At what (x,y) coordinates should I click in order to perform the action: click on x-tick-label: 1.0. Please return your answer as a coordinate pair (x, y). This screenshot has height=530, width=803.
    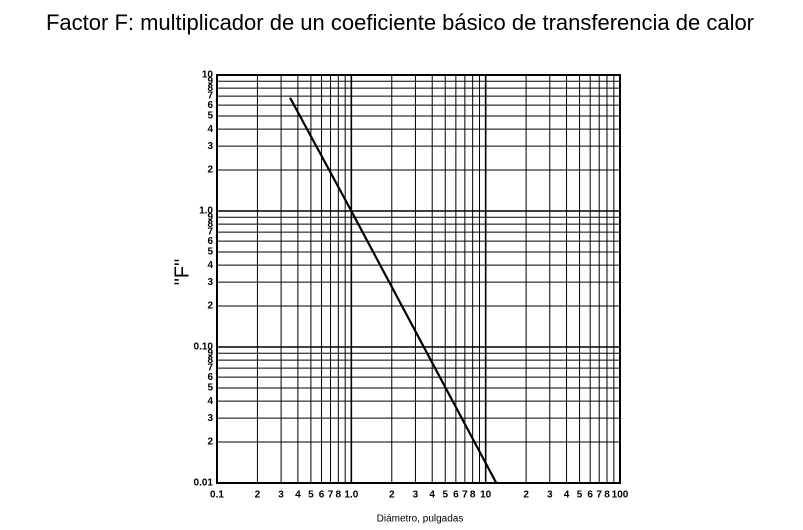
    Looking at the image, I should click on (351, 495).